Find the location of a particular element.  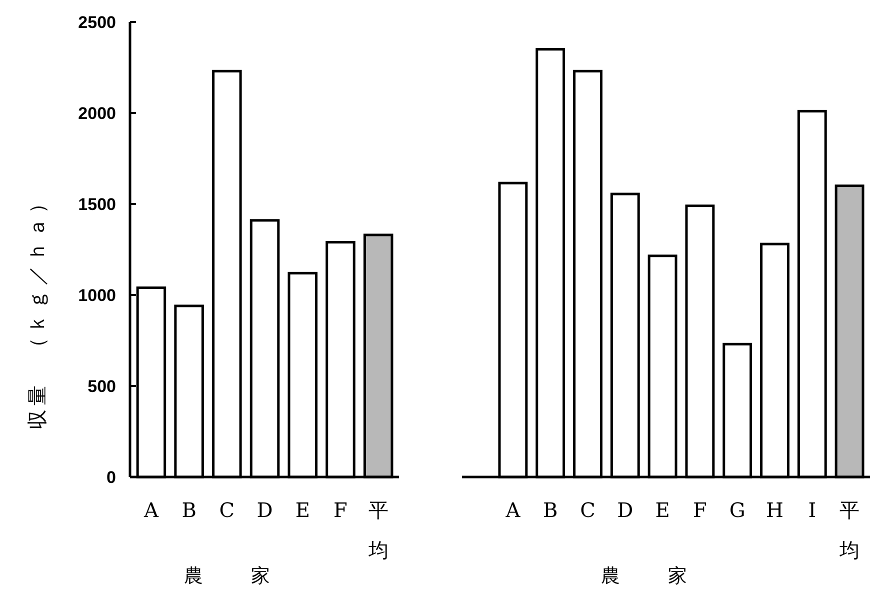

y-axis-title: 収量 （ｋｇ／ｈａ） is located at coordinates (37, 310).